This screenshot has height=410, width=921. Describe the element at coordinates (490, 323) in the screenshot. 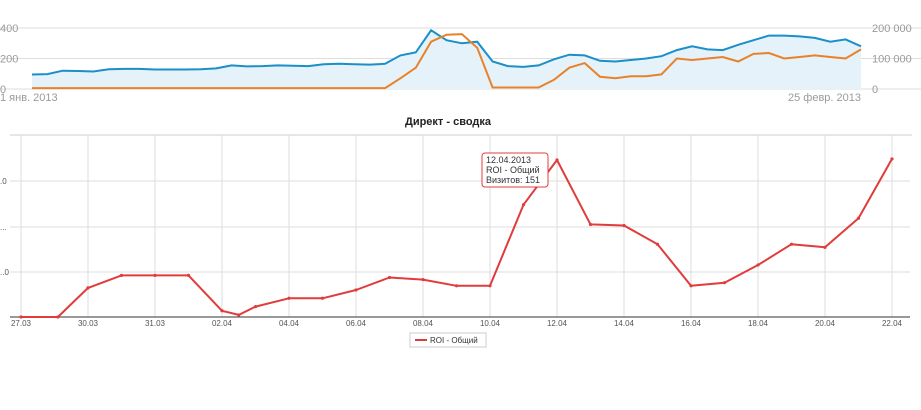

I see `summary-x-tick-7: 10.04` at that location.